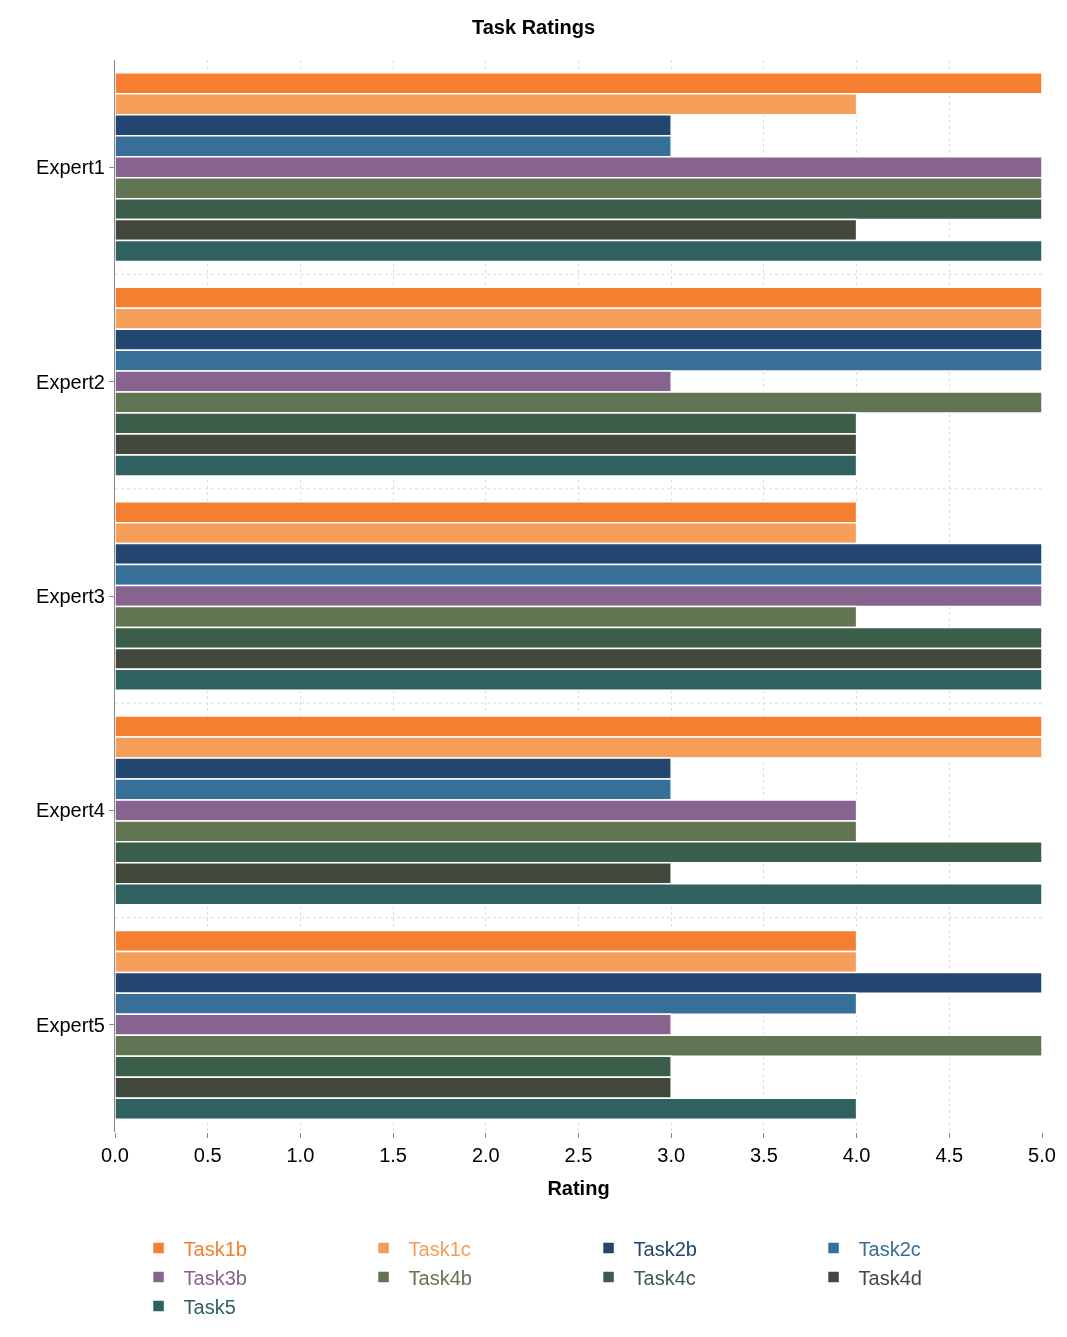 Image resolution: width=1067 pixels, height=1337 pixels. I want to click on x-tick-label: 5.0, so click(1042, 1155).